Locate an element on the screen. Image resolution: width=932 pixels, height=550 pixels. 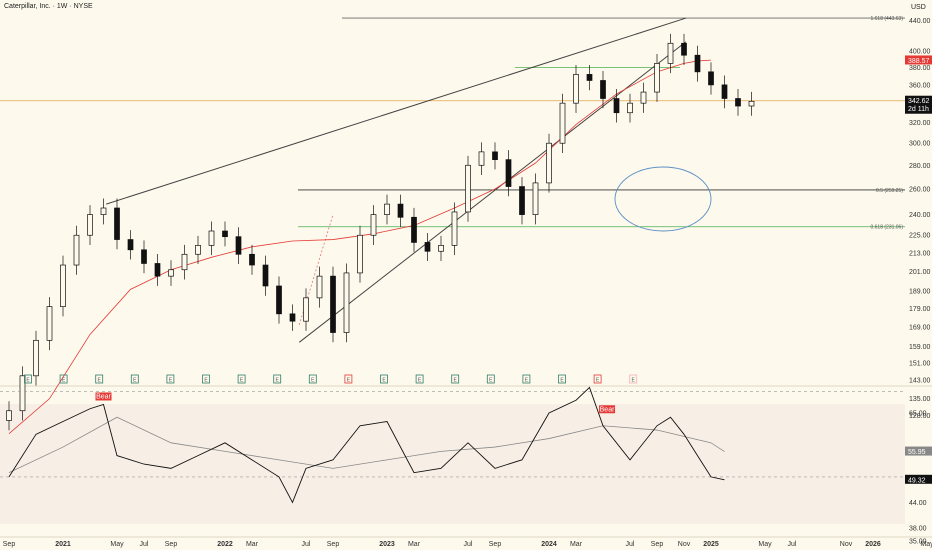
circle-annotation is located at coordinates (663, 199).